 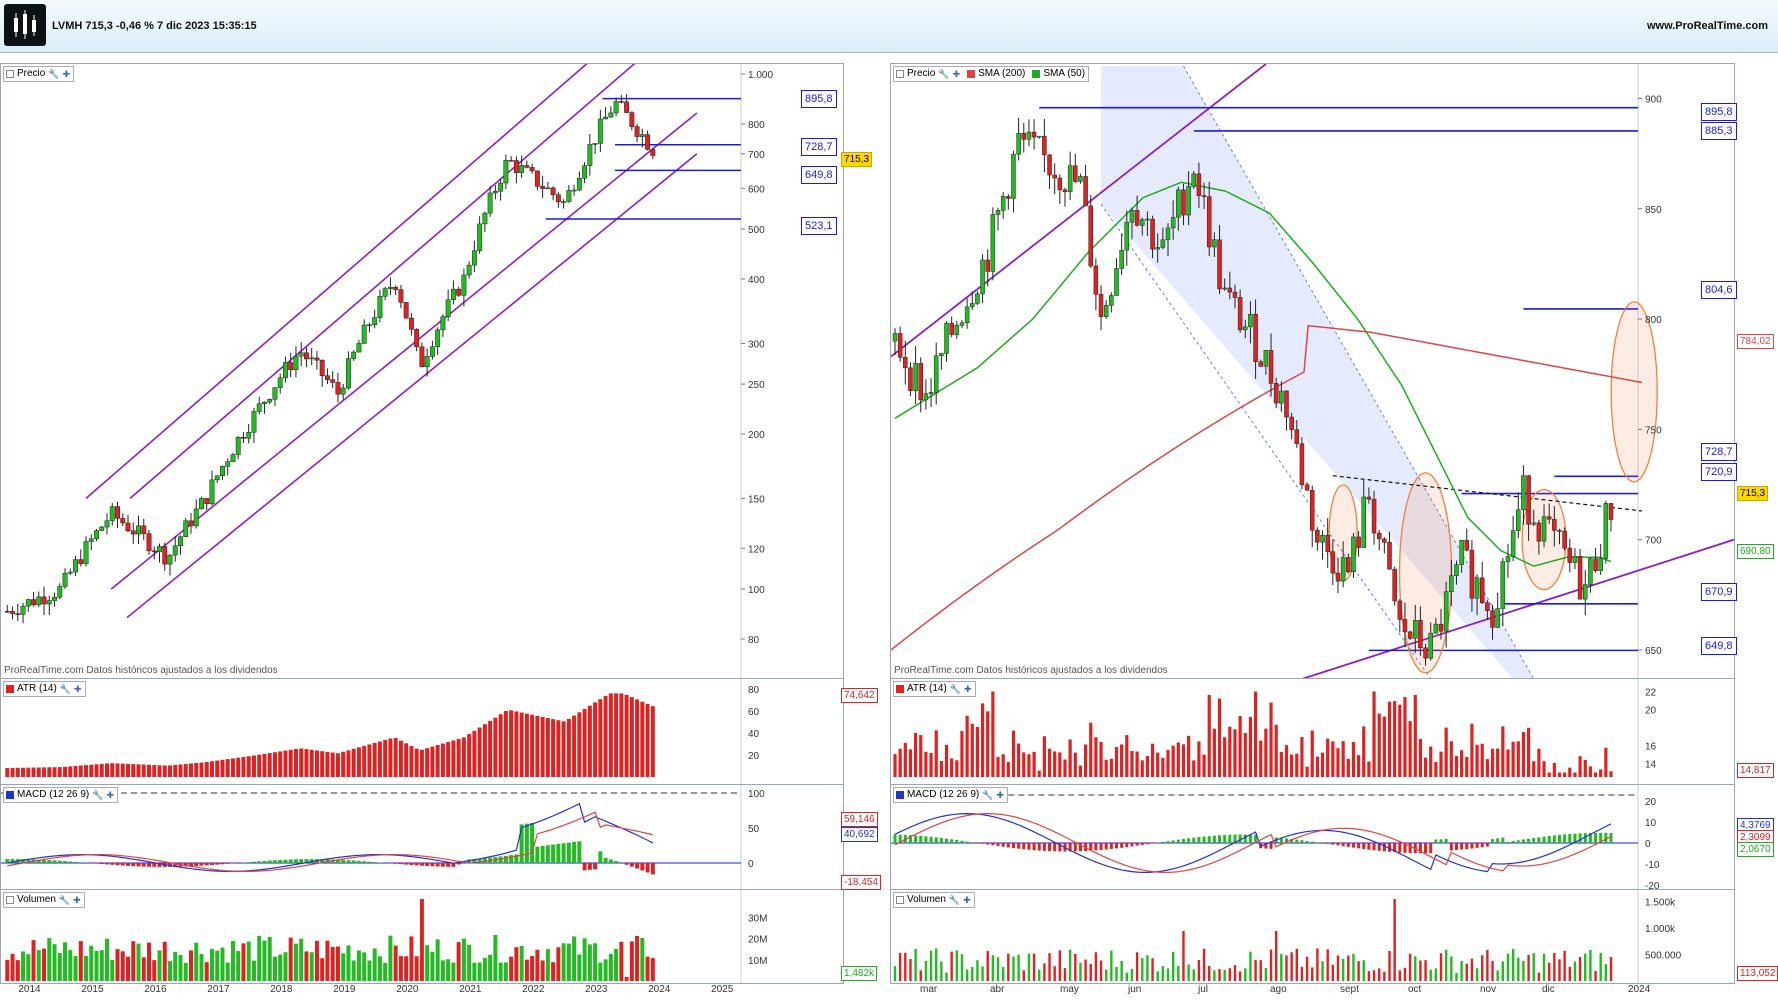 I want to click on right-x-label: jun, so click(x=1135, y=989).